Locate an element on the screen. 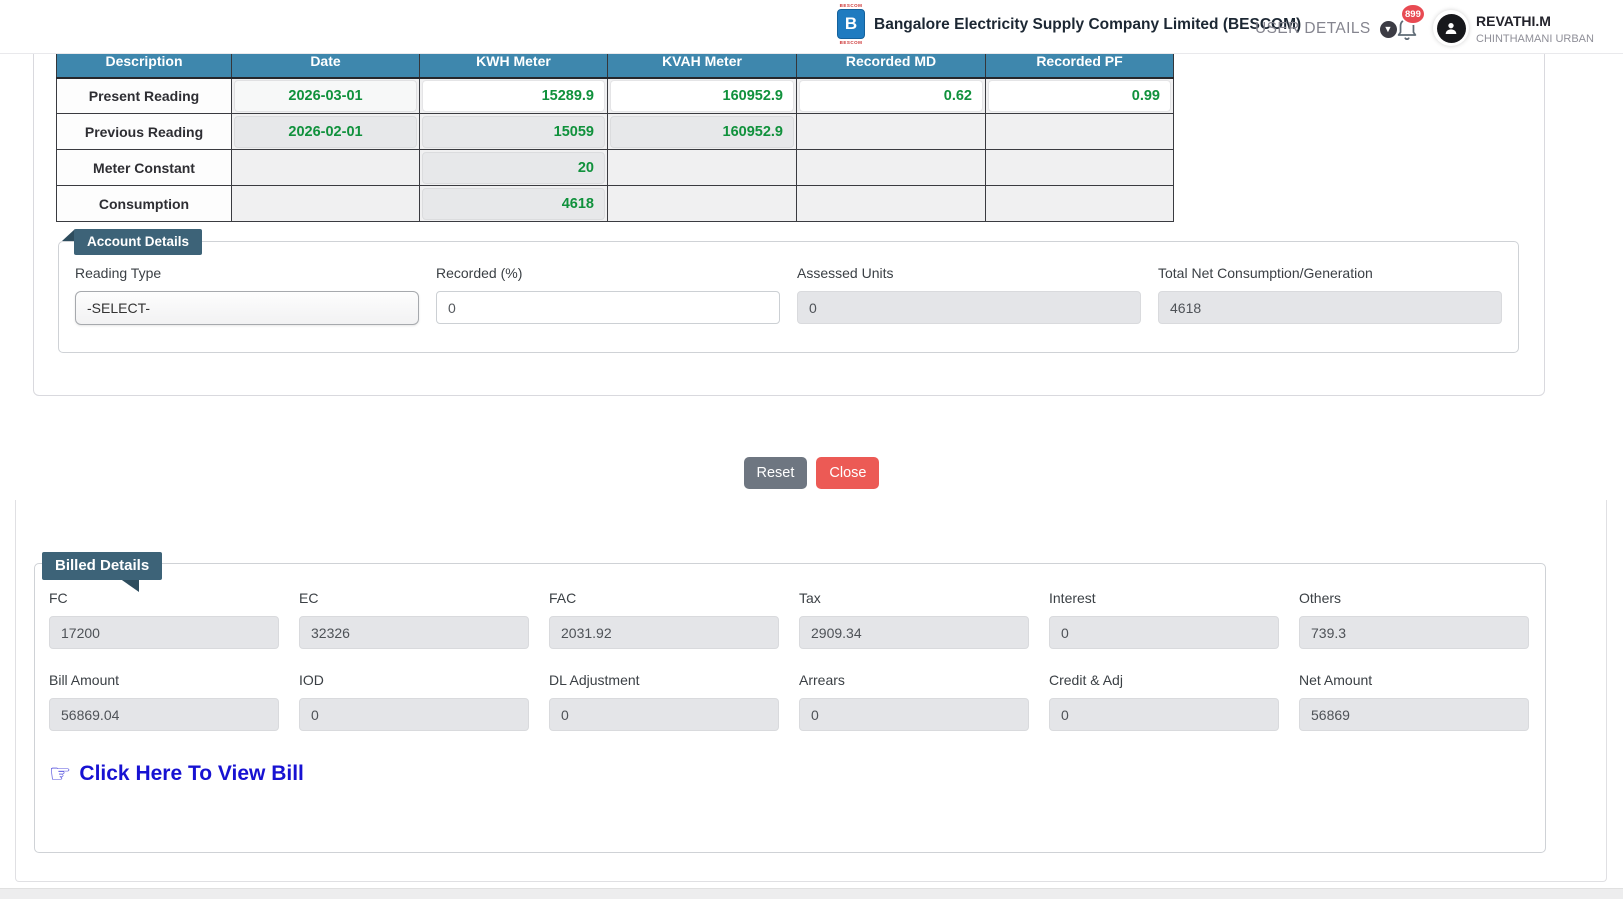 The width and height of the screenshot is (1623, 899). bill-amount-input: 56869.04 is located at coordinates (164, 714).